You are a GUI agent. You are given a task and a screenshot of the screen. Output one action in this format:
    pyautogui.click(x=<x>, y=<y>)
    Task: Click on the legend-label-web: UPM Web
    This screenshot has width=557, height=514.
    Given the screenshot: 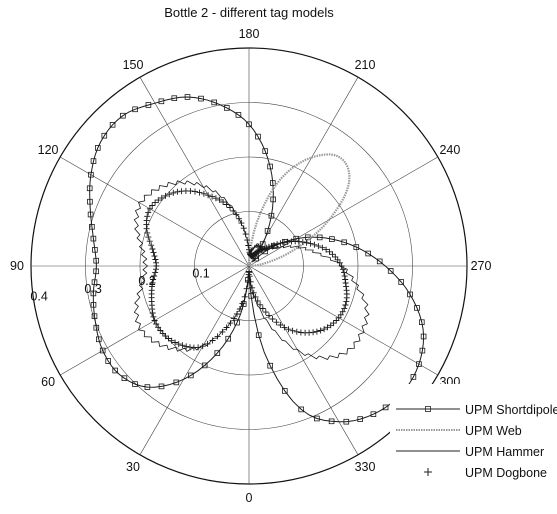 What is the action you would take?
    pyautogui.click(x=493, y=431)
    